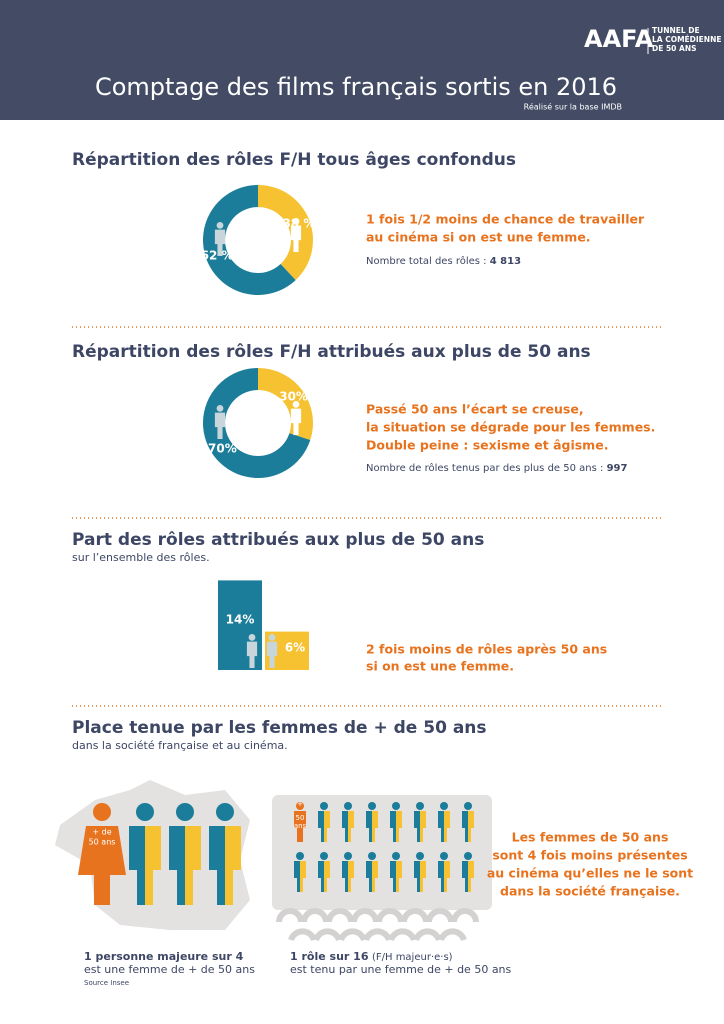 The width and height of the screenshot is (724, 1024). Describe the element at coordinates (329, 956) in the screenshot. I see `caption-main: 1 rôle sur 16` at that location.